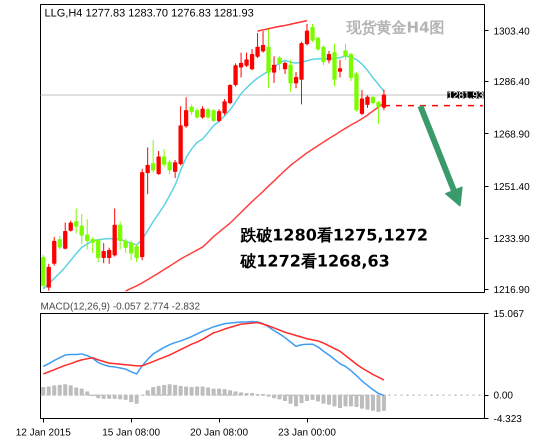  Describe the element at coordinates (149, 14) in the screenshot. I see `chart-subtitle: LLG,H4 1277.83 1283.70 1276.83 1281.93` at that location.